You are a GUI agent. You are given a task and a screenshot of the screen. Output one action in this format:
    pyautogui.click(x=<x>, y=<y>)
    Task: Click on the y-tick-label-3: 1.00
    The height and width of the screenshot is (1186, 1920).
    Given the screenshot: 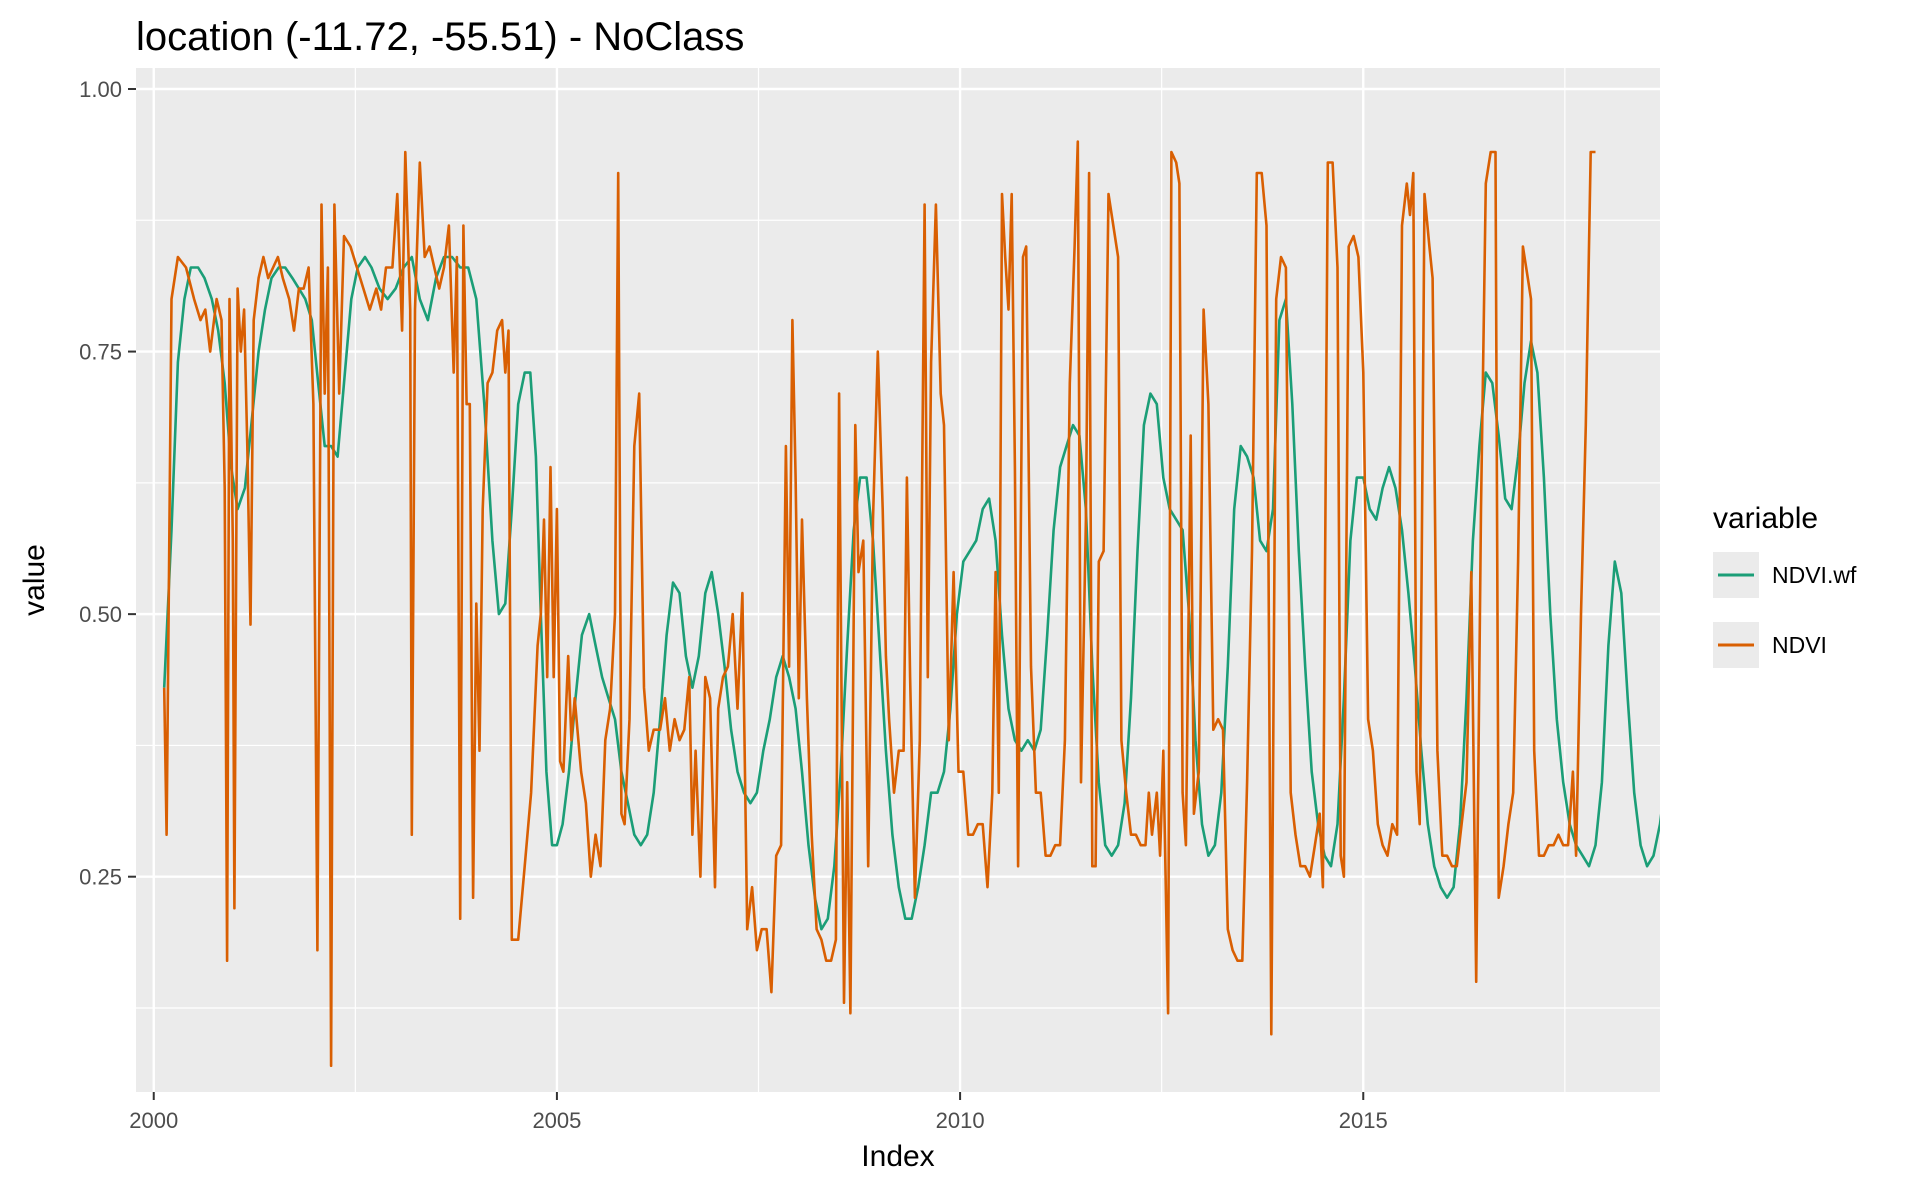 What is the action you would take?
    pyautogui.click(x=100, y=89)
    